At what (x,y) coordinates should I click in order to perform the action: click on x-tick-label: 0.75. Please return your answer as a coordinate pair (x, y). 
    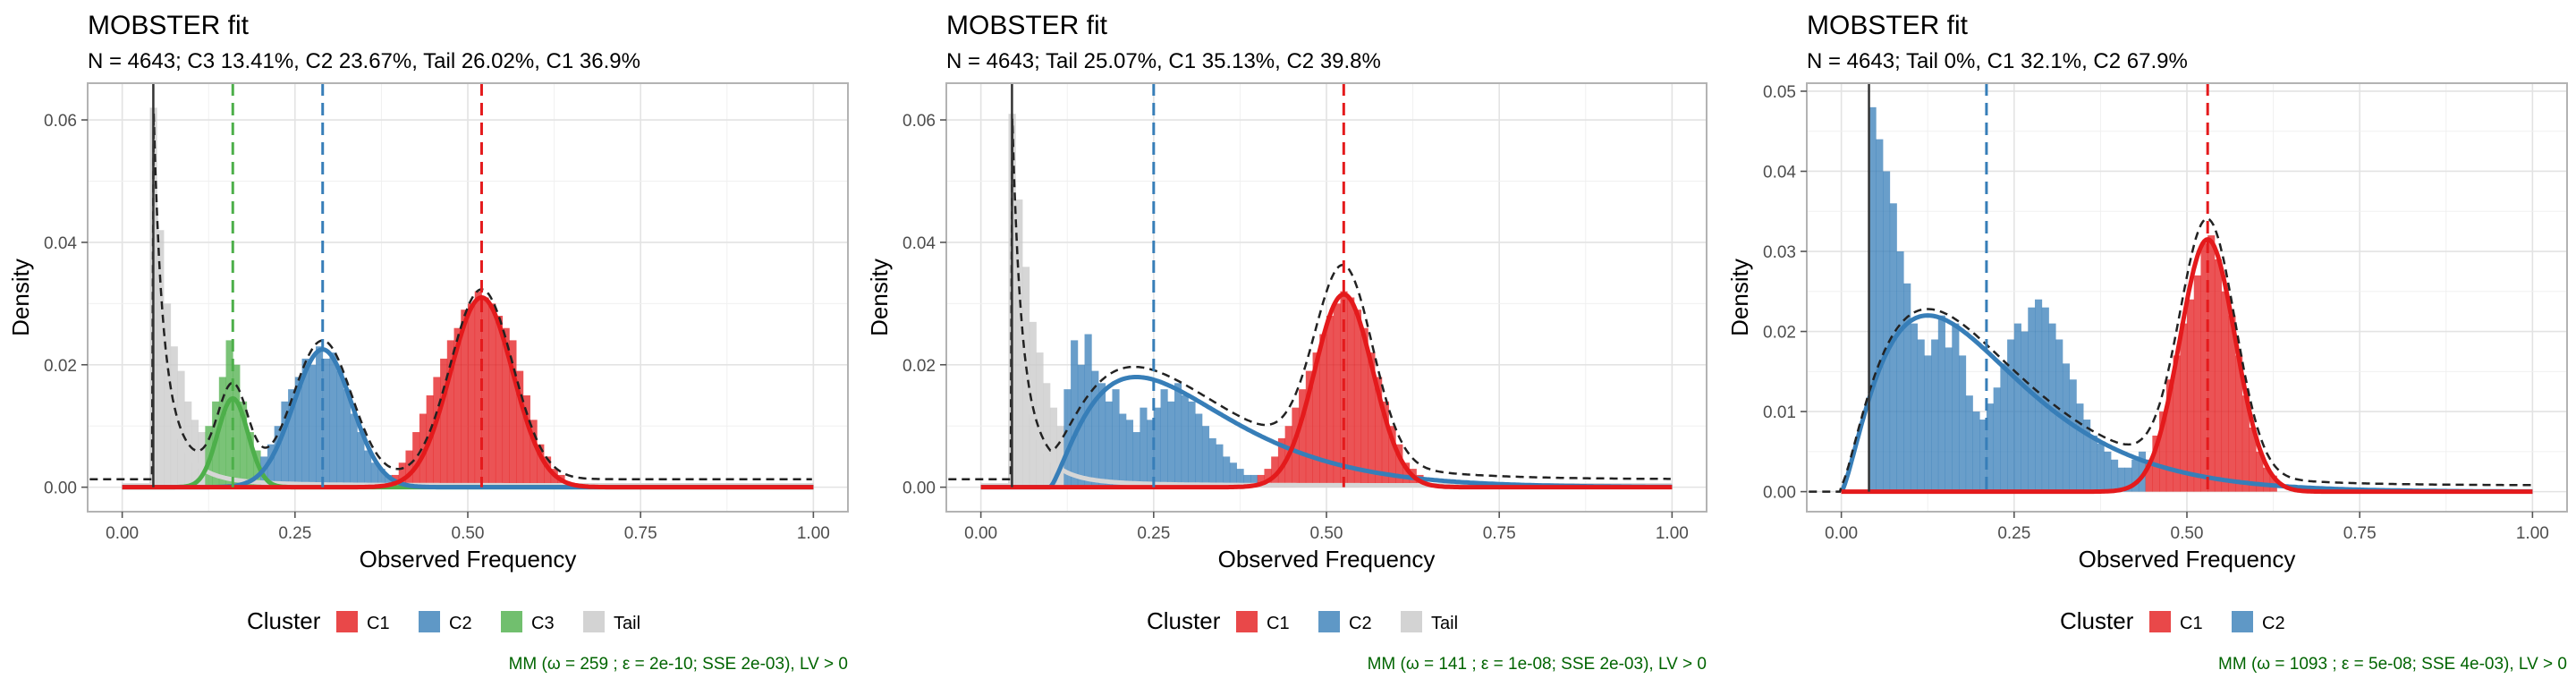
    Looking at the image, I should click on (2360, 533).